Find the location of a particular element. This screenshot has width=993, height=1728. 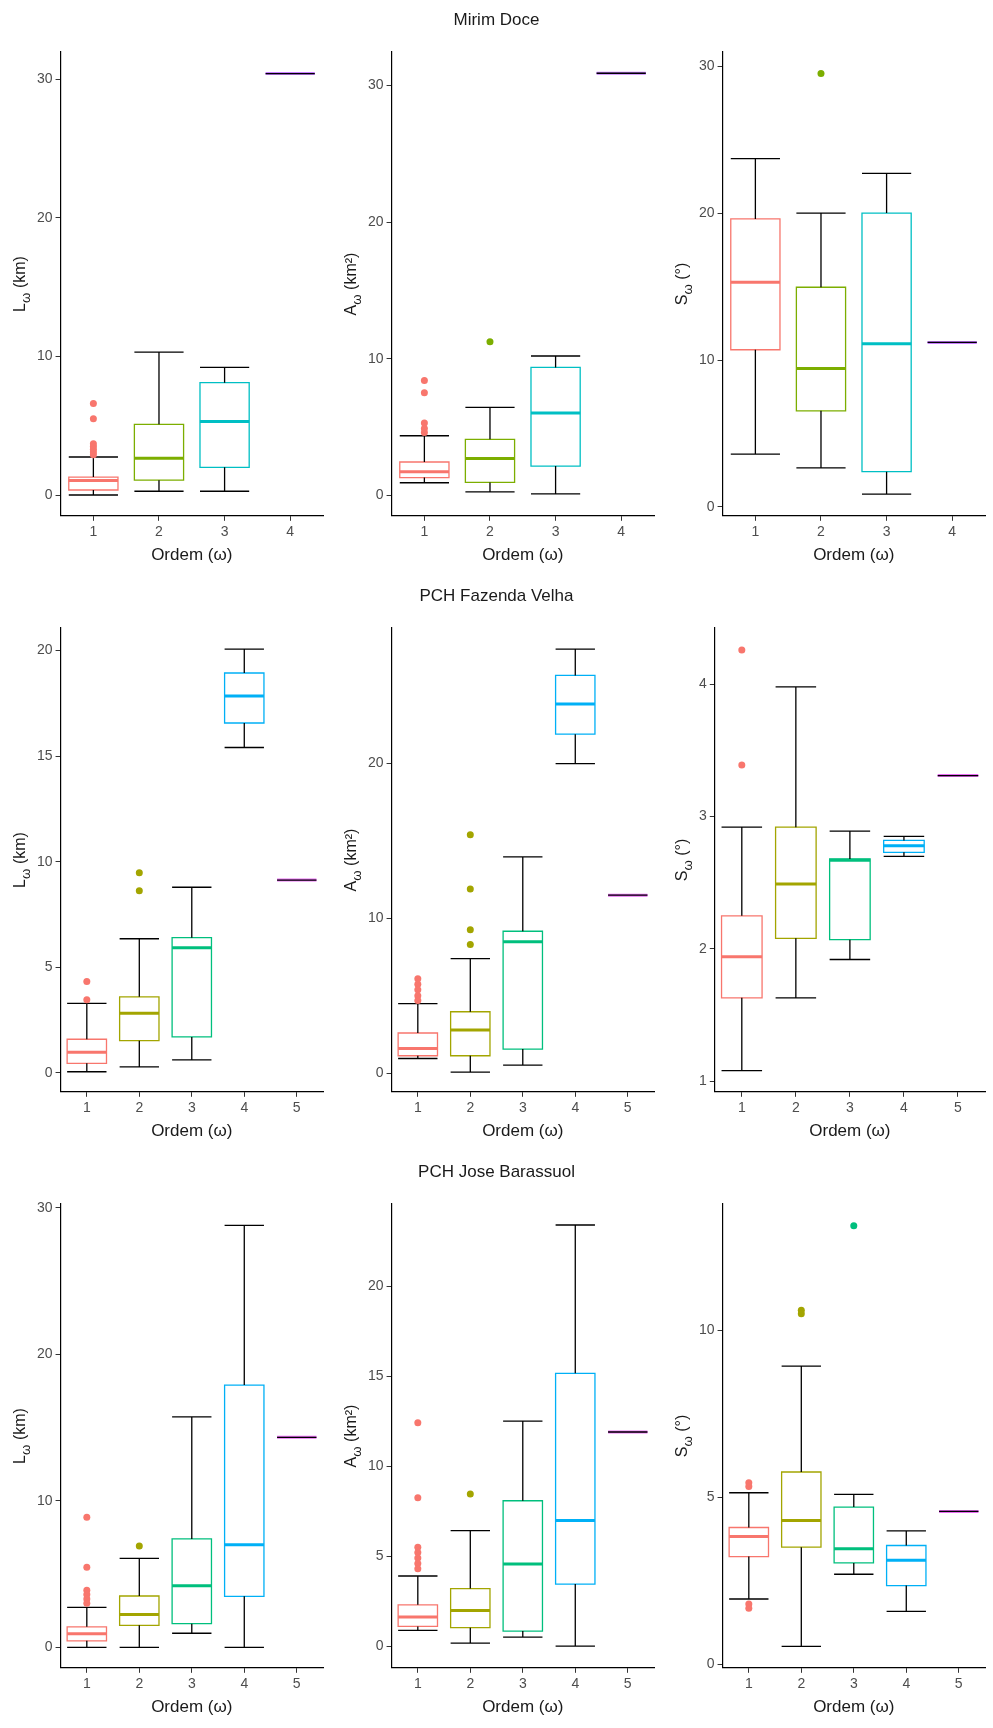

chart-title: Mirim Doce is located at coordinates (496, 20).